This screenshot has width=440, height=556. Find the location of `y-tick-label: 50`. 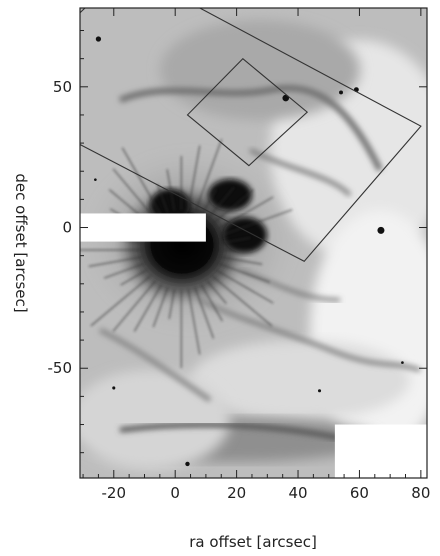

y-tick-label: 50 is located at coordinates (62, 87).